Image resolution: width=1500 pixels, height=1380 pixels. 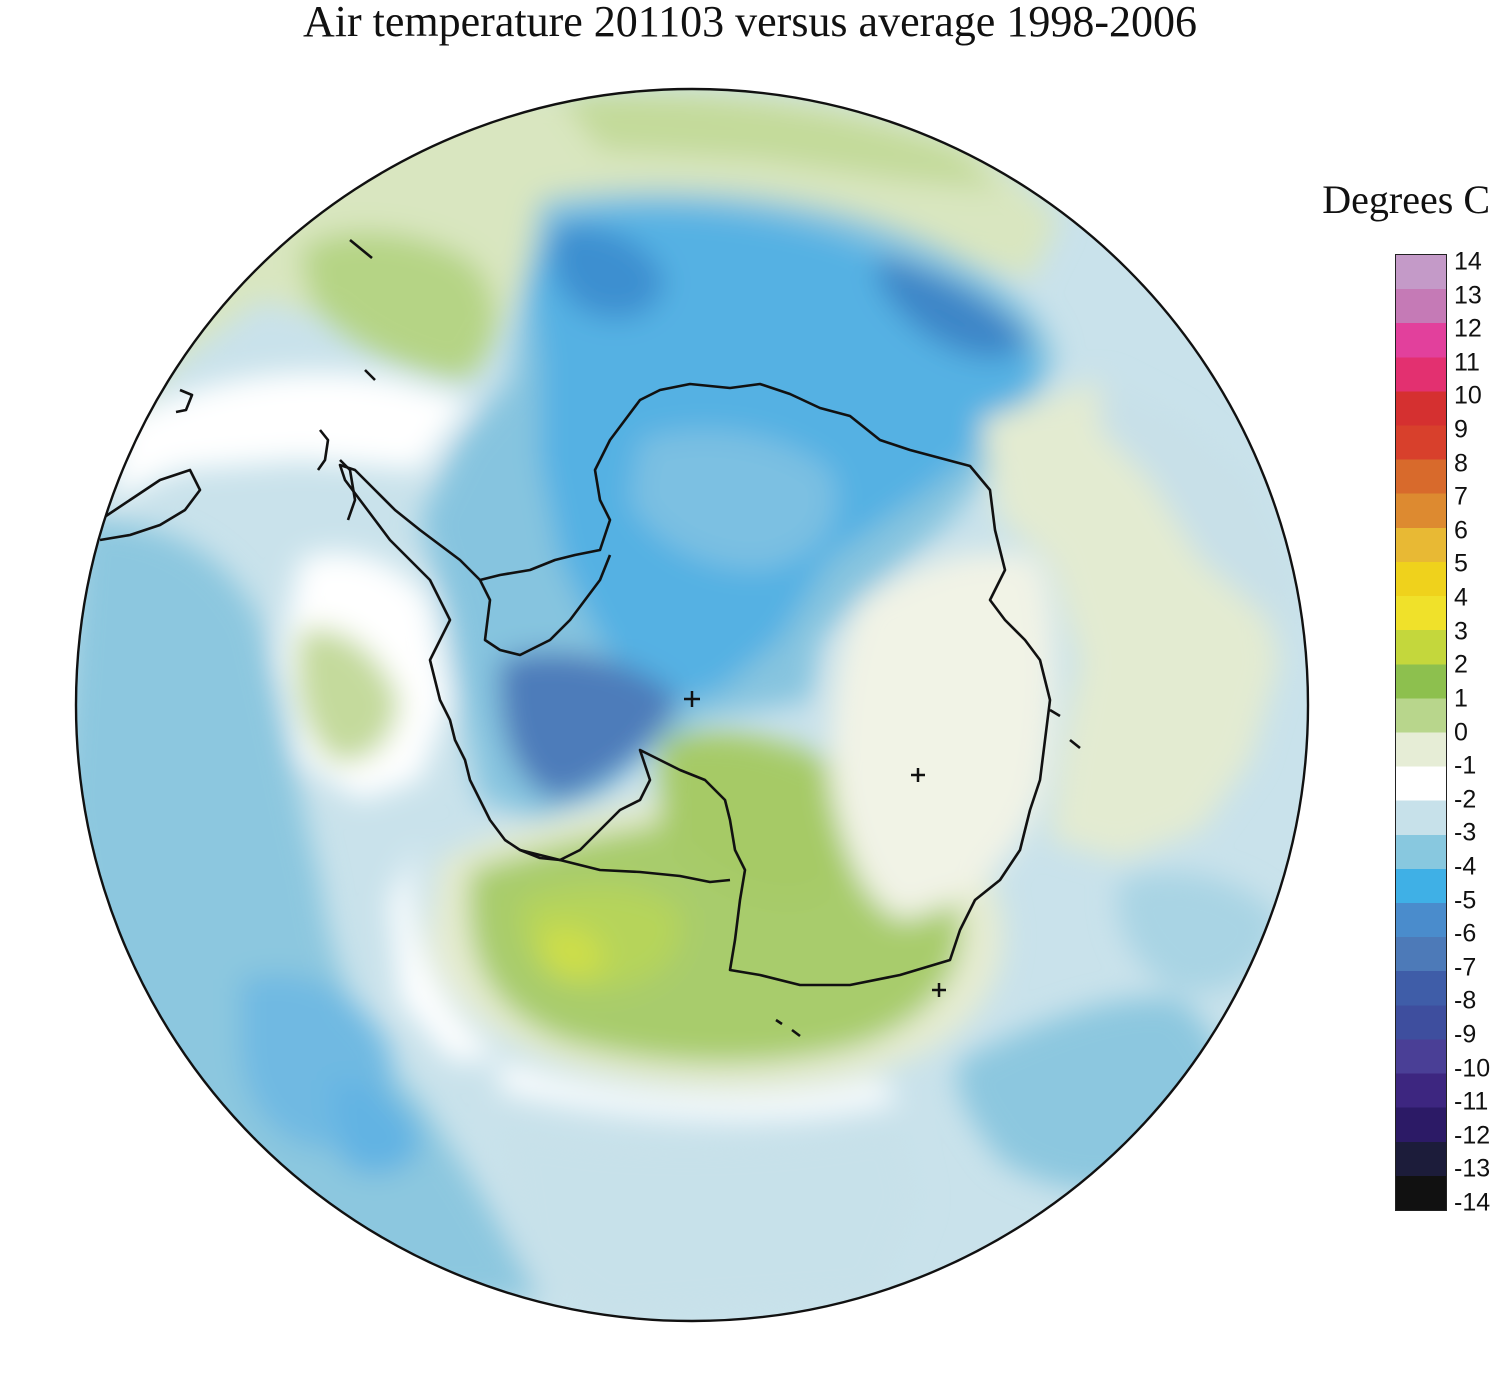 I want to click on colorbar-tick-label: -8, so click(x=1465, y=1000).